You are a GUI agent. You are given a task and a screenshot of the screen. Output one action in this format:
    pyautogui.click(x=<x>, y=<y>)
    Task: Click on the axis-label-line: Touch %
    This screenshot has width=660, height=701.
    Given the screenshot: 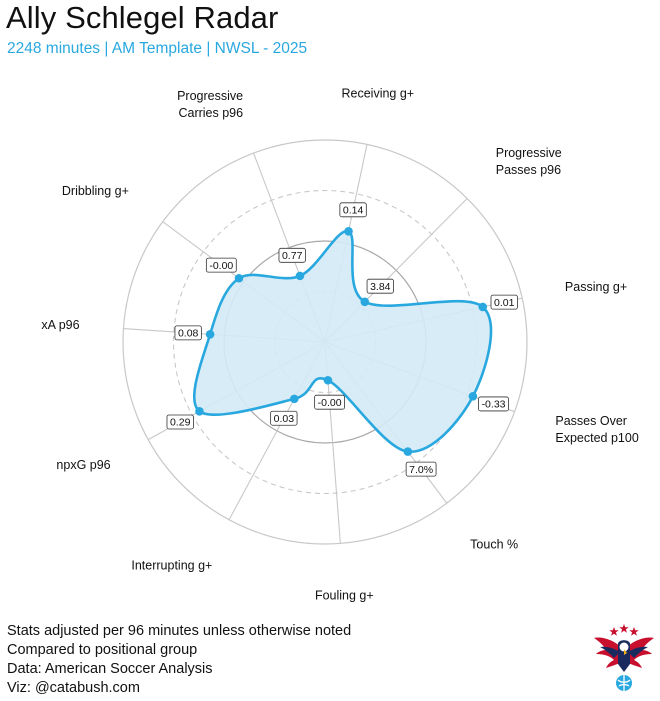 What is the action you would take?
    pyautogui.click(x=494, y=545)
    